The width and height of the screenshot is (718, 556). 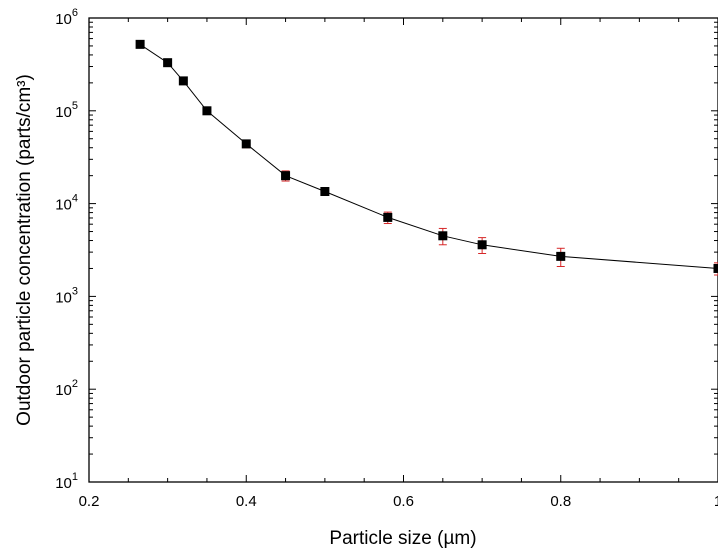 I want to click on y-tick-label: 10², so click(x=66, y=388).